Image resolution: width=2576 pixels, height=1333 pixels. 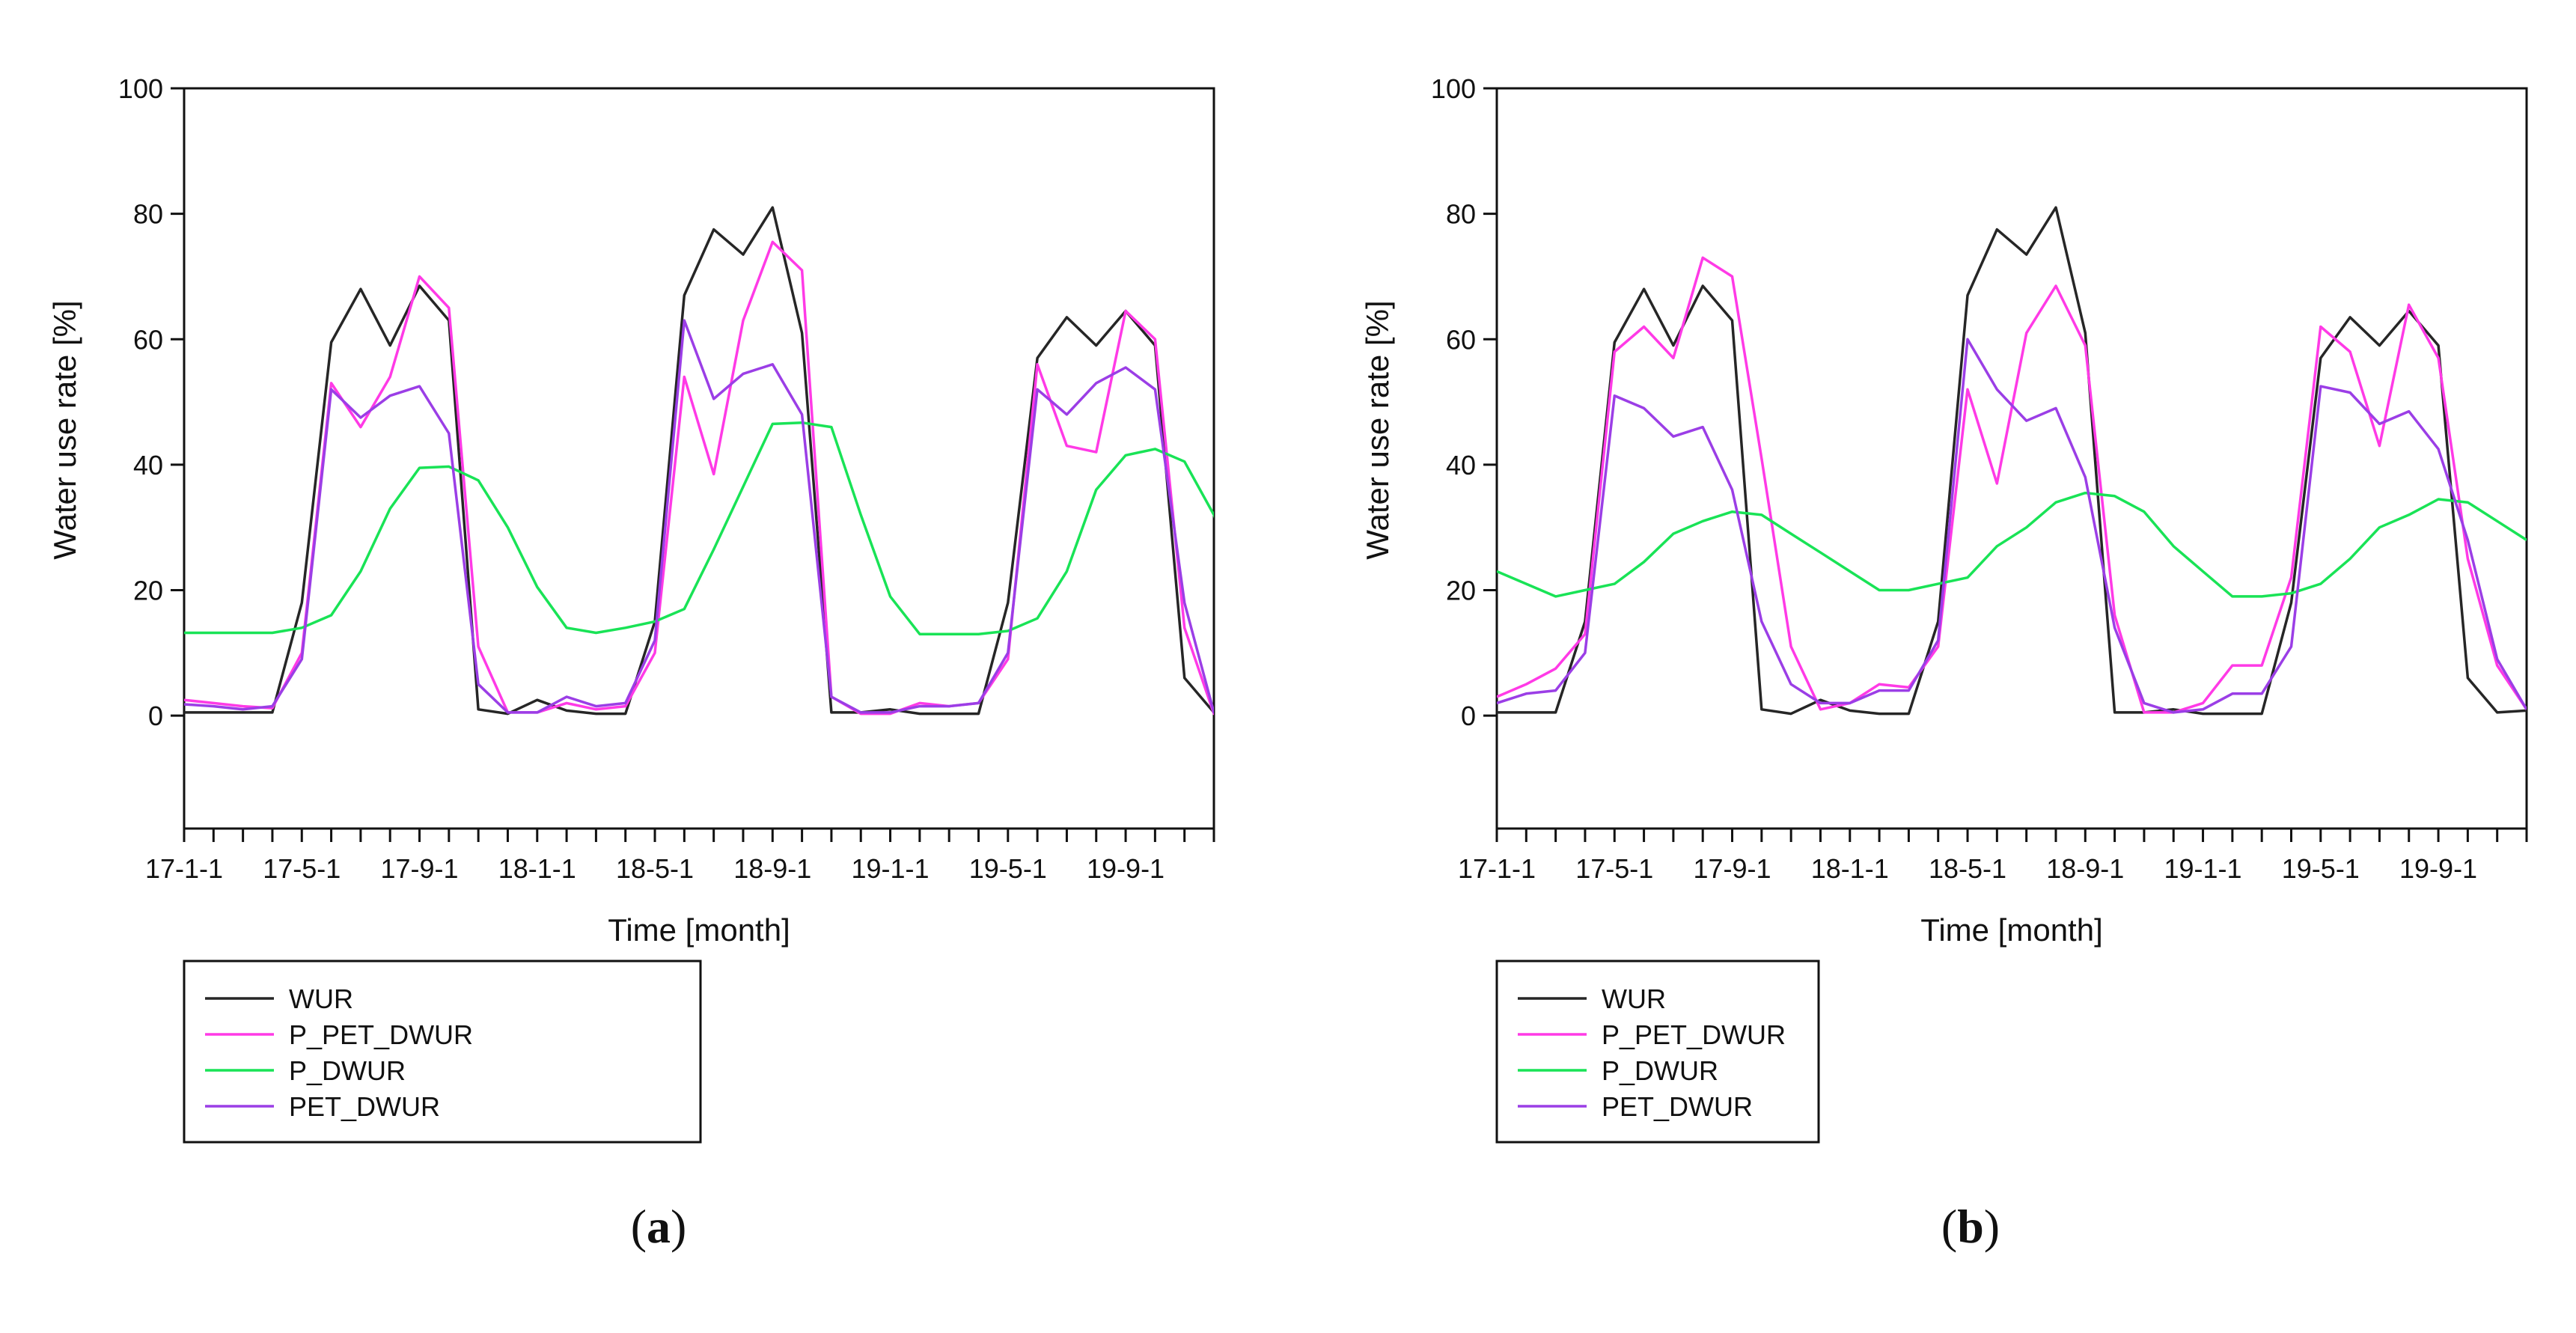 I want to click on panel-label: (b), so click(x=1970, y=1227).